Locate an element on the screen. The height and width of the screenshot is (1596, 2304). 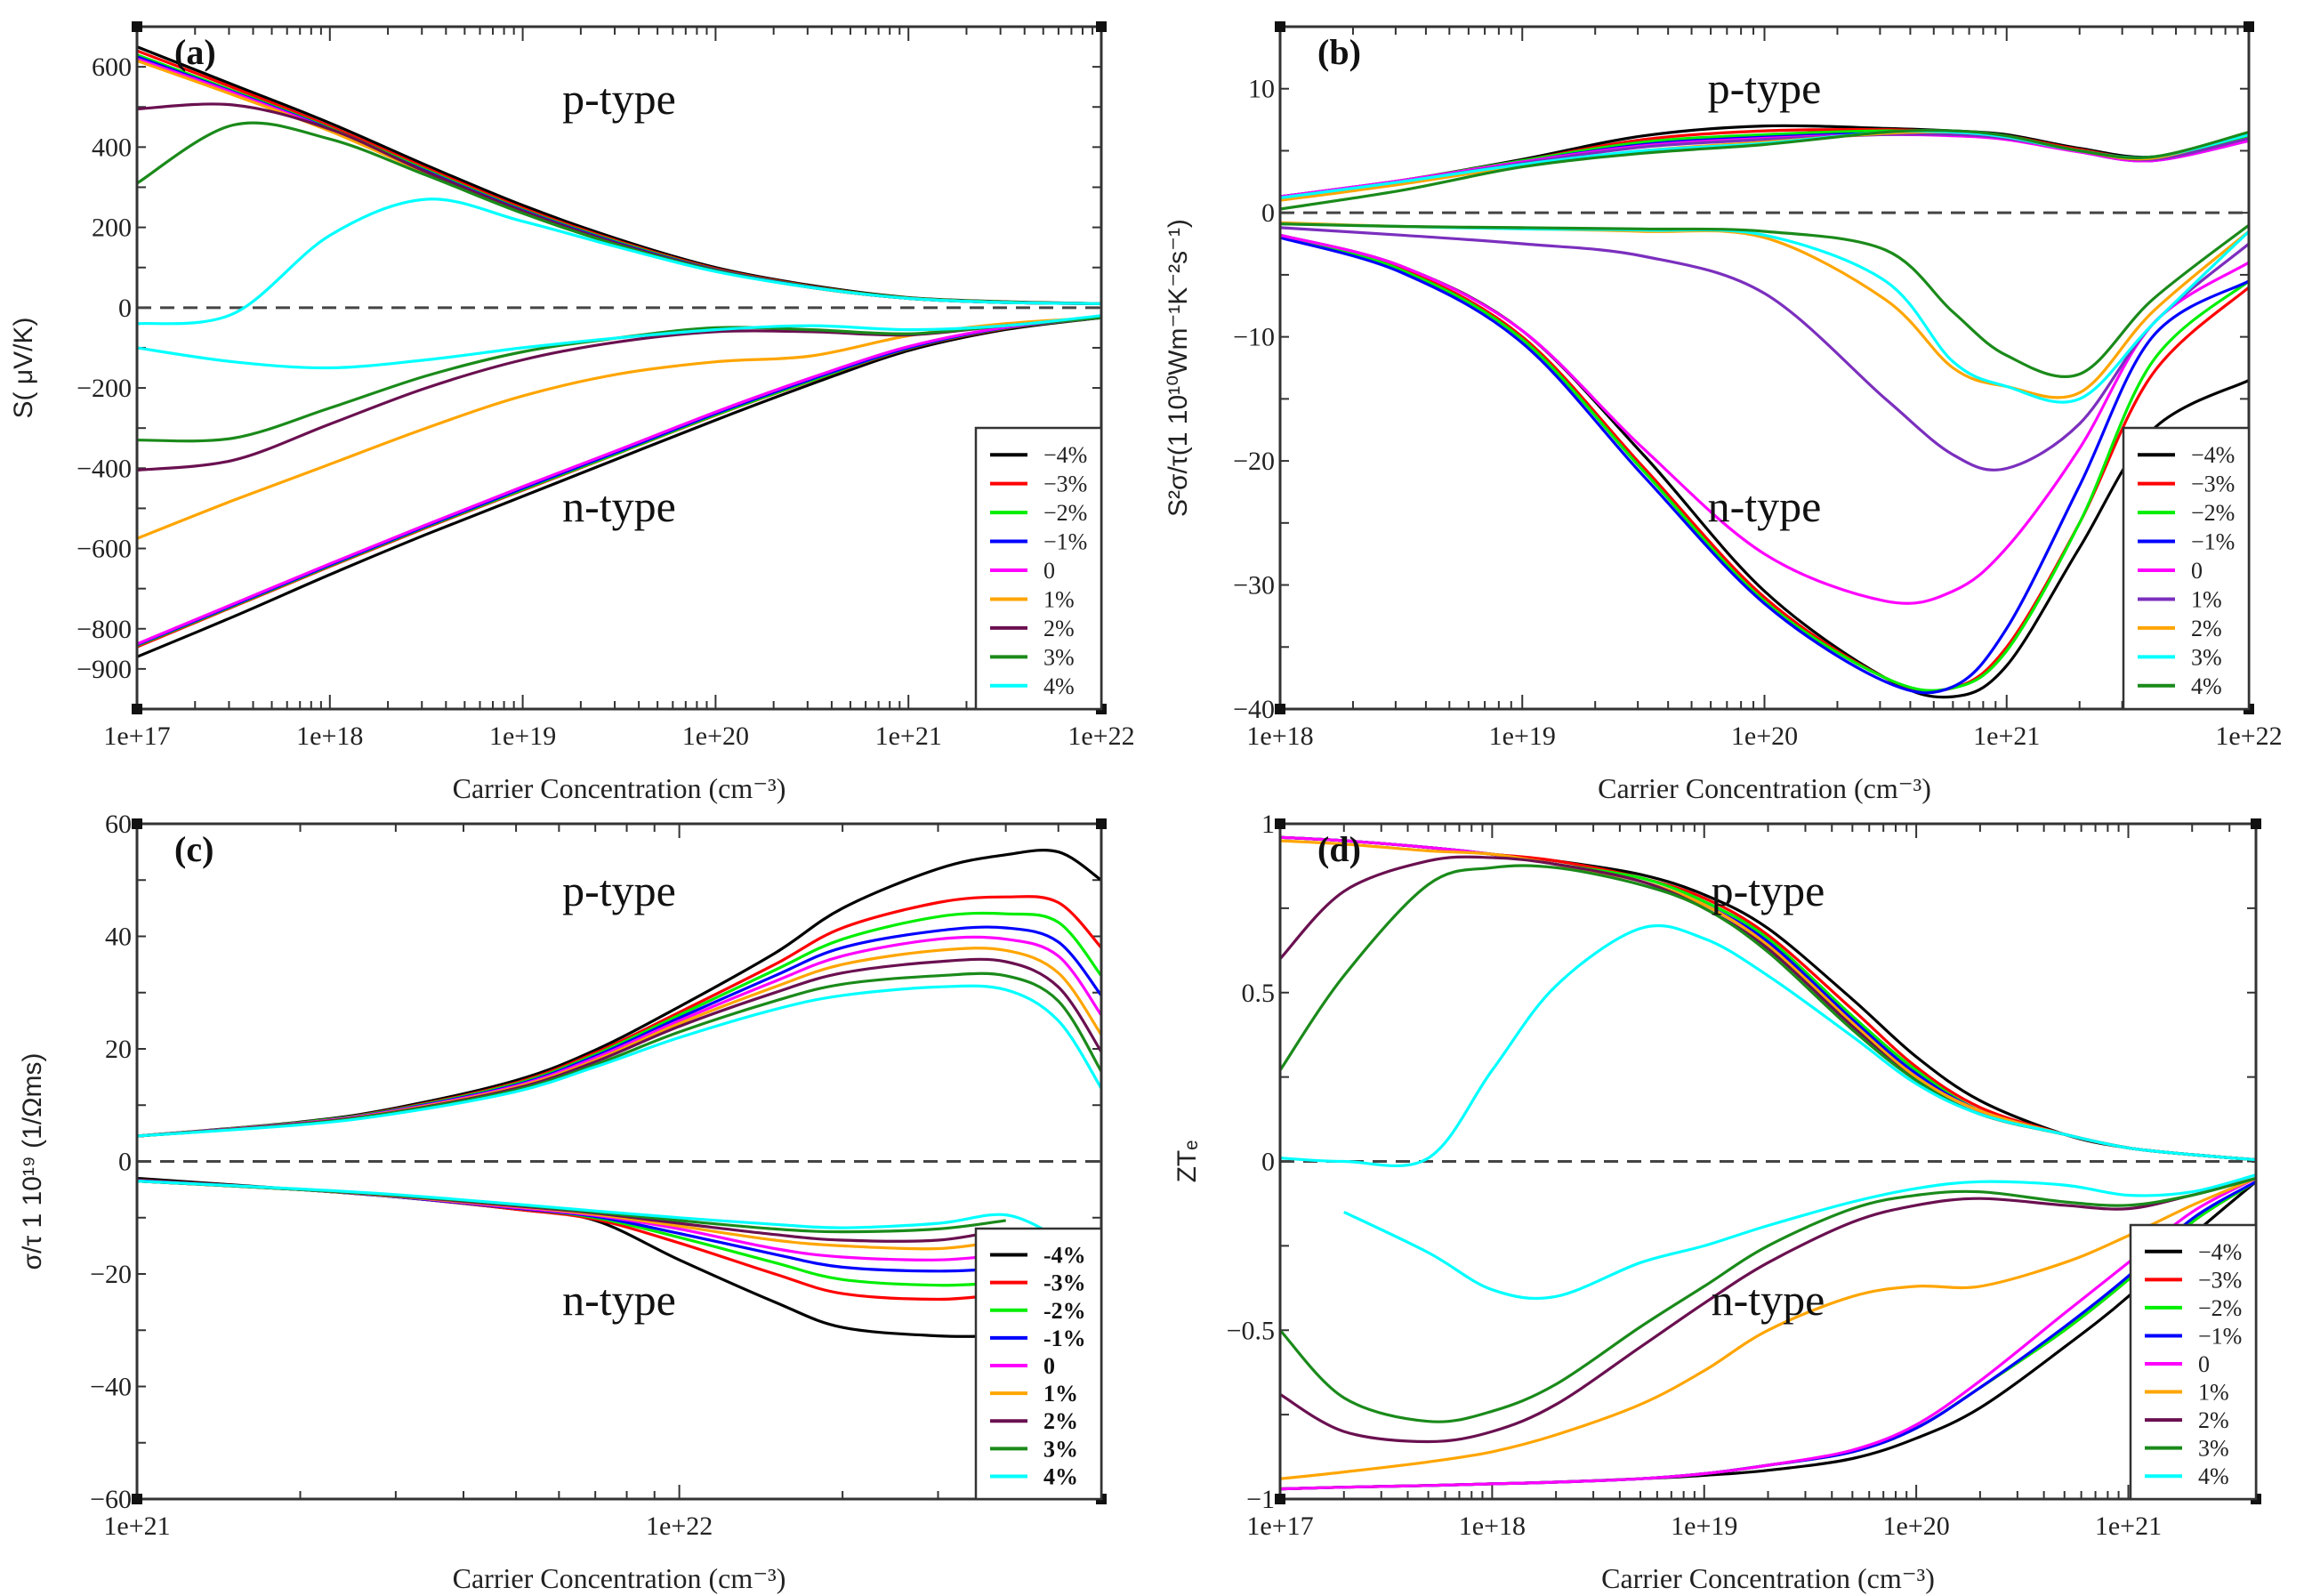
y-tick-label: −600 is located at coordinates (104, 549).